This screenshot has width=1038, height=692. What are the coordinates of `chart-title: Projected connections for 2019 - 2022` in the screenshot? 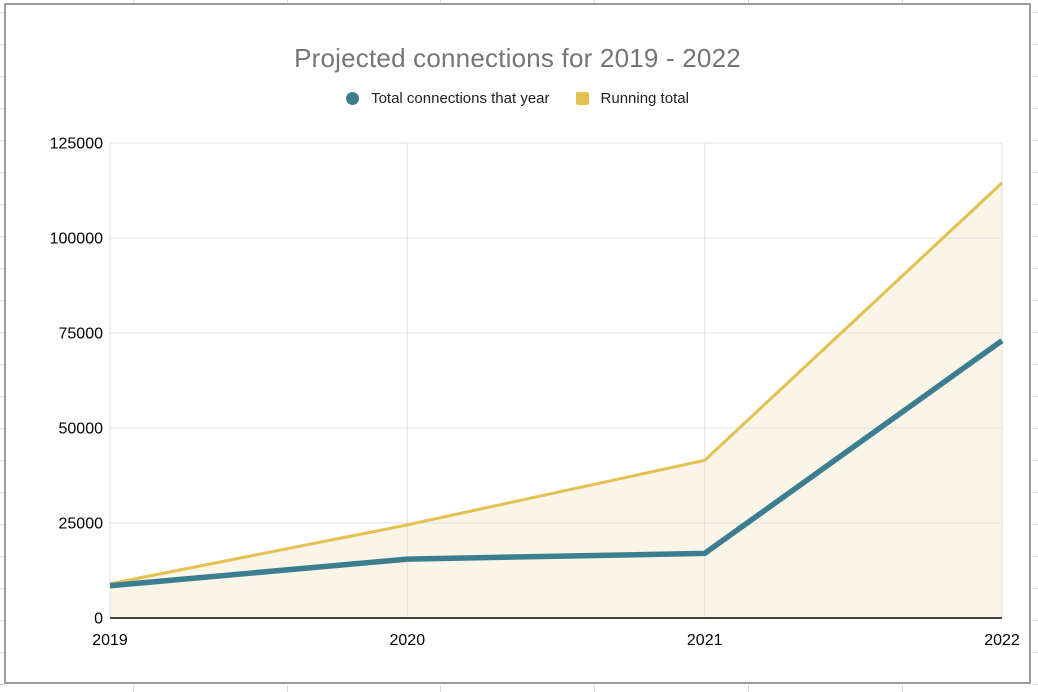 It's located at (517, 58).